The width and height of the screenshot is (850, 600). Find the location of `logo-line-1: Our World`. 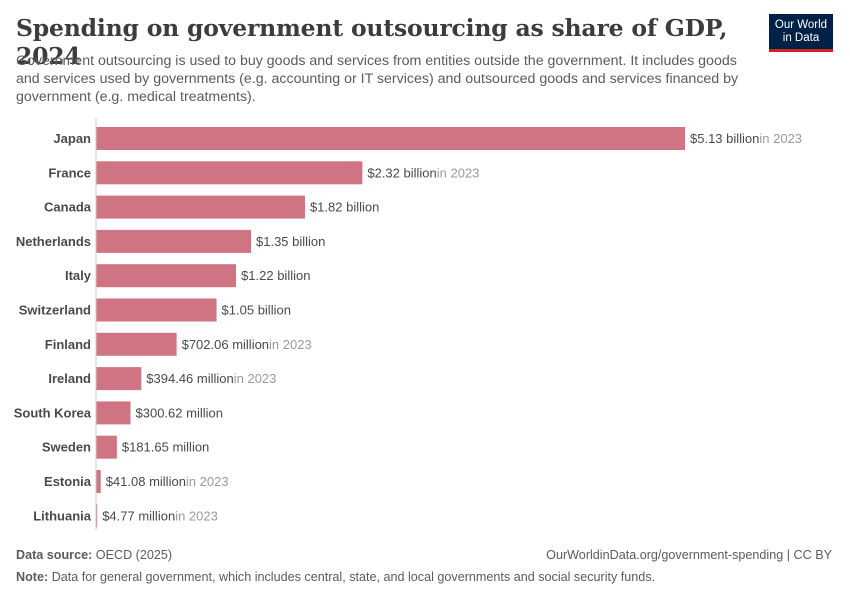

logo-line-1: Our World is located at coordinates (801, 25).